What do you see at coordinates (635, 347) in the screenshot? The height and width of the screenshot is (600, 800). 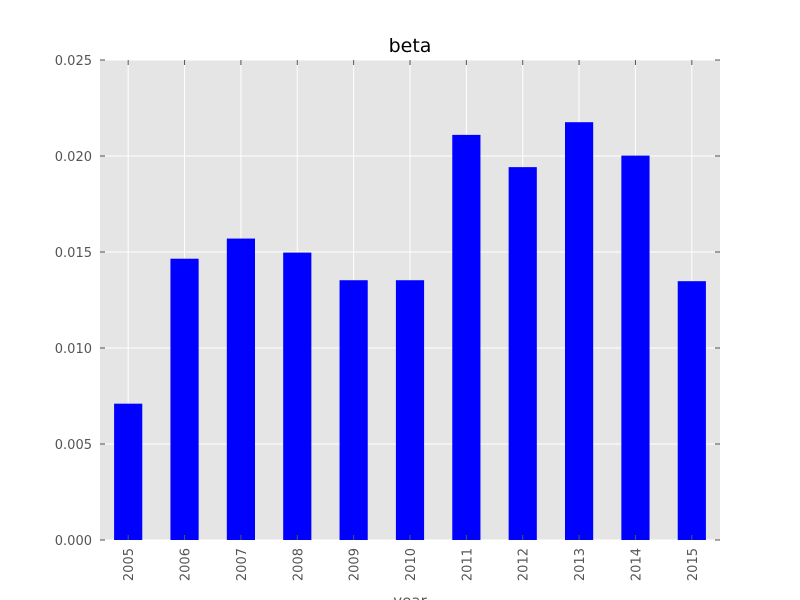 I see `bar-2014` at bounding box center [635, 347].